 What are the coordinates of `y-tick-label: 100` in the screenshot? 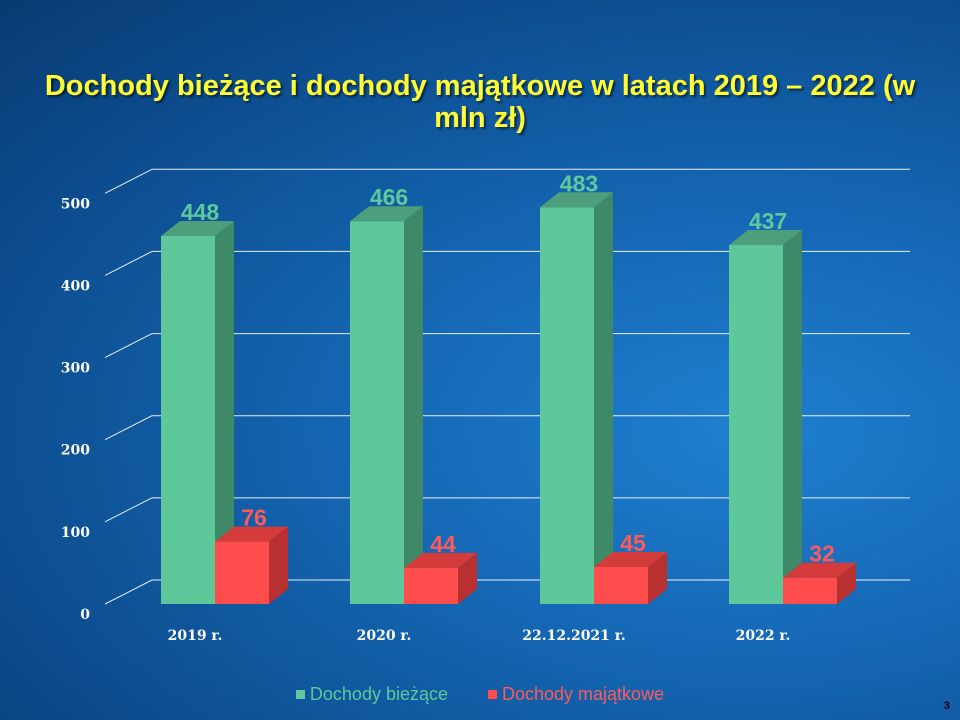 It's located at (75, 533).